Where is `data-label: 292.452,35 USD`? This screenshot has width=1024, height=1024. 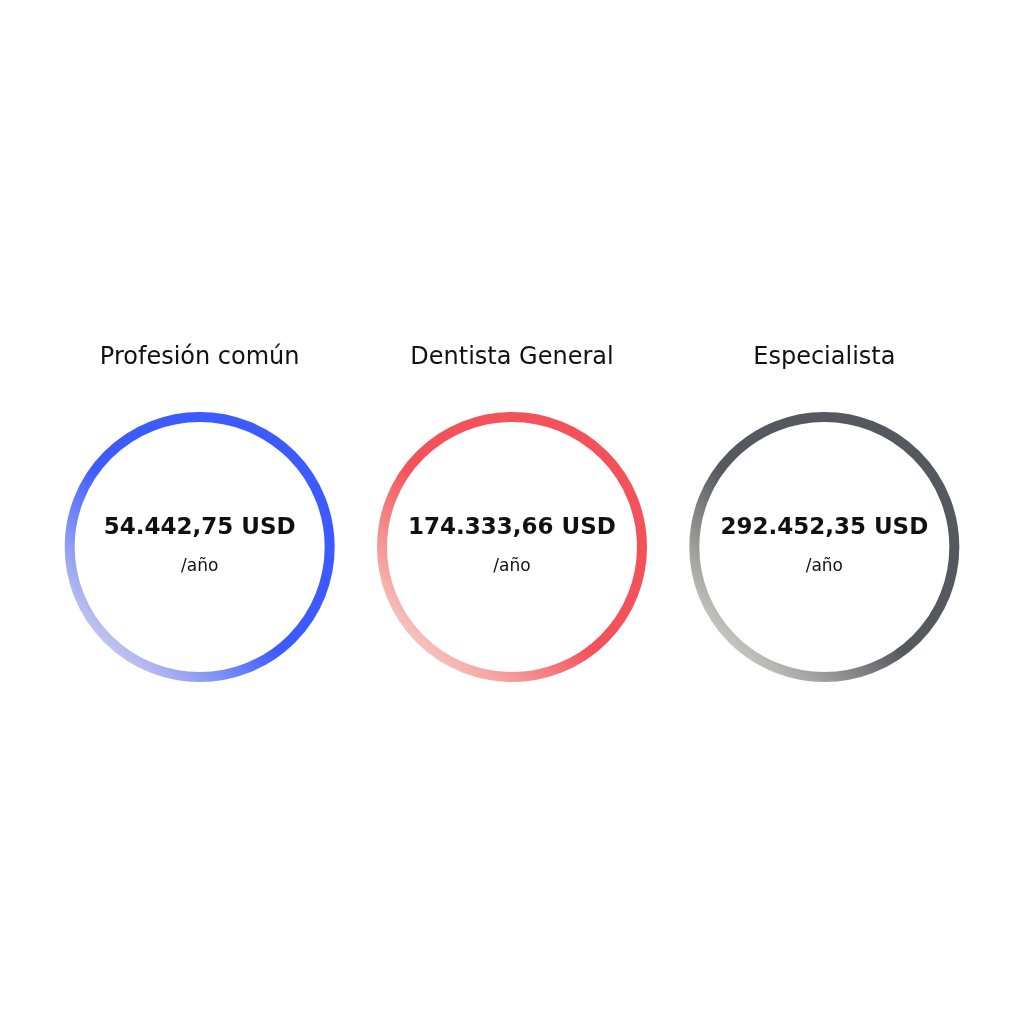 data-label: 292.452,35 USD is located at coordinates (824, 525).